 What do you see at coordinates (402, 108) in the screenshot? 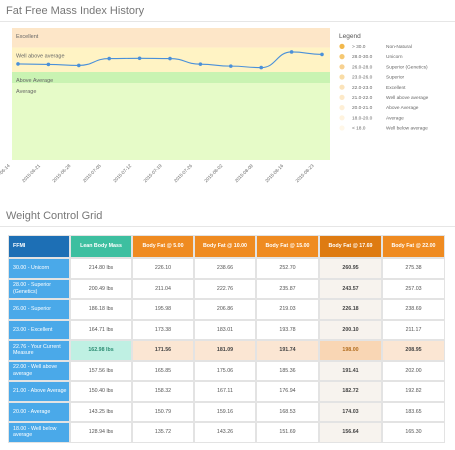
I see `legend-label: Above Average` at bounding box center [402, 108].